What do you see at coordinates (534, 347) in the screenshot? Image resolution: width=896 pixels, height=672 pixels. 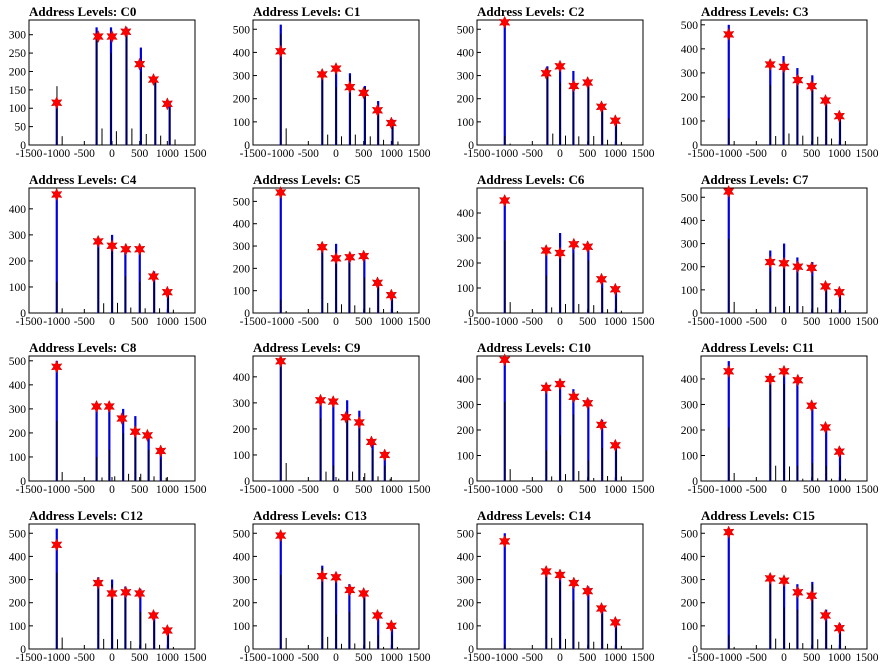 I see `chart-title: Address Levels: C10` at bounding box center [534, 347].